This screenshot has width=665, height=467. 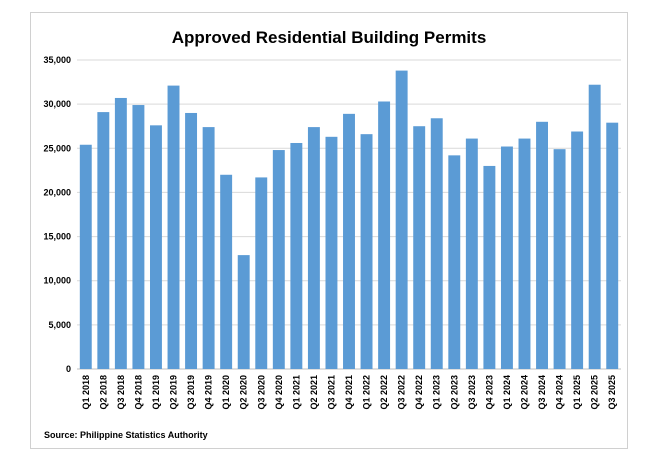 What do you see at coordinates (437, 392) in the screenshot?
I see `x-tick-label: Q1 2023` at bounding box center [437, 392].